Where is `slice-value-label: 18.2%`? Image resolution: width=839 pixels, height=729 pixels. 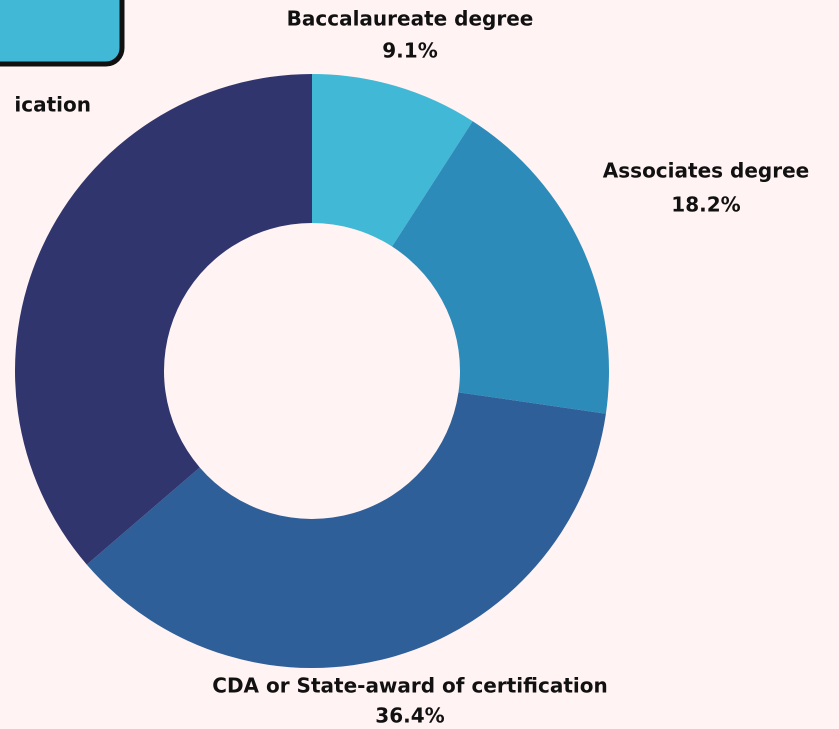 slice-value-label: 18.2% is located at coordinates (705, 205).